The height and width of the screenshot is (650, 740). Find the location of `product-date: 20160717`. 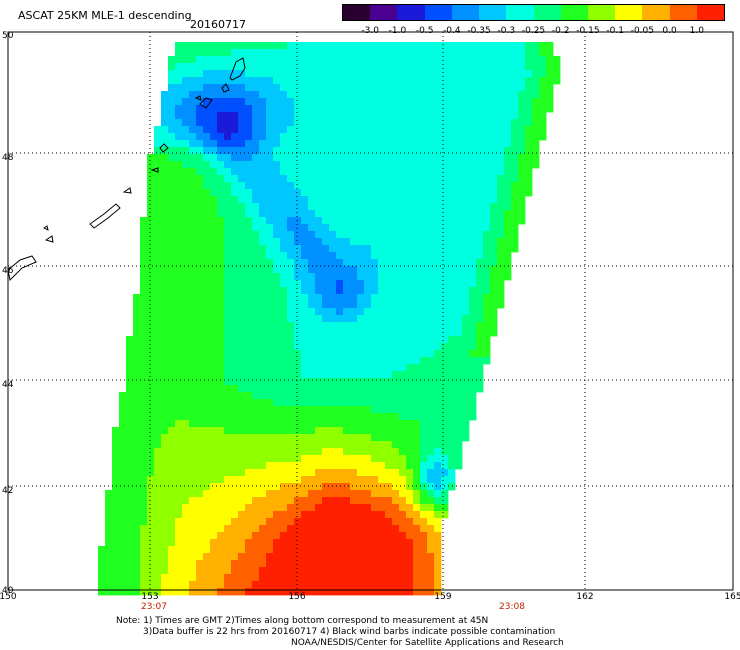

product-date: 20160717 is located at coordinates (218, 24).